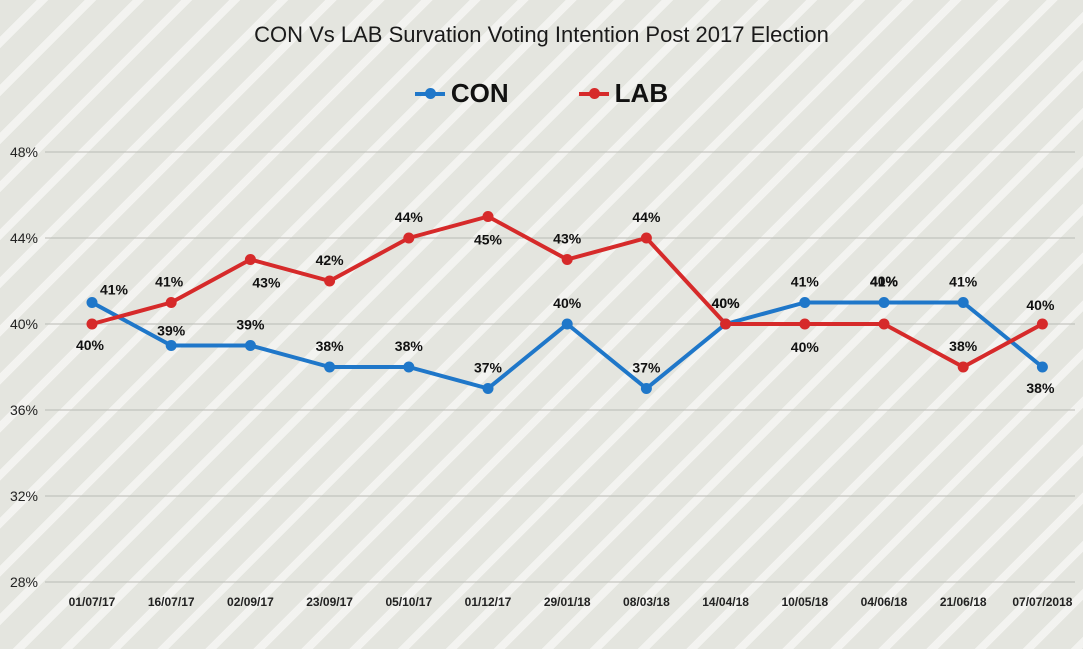  What do you see at coordinates (1042, 602) in the screenshot?
I see `x-tick-label: 07/07/2018` at bounding box center [1042, 602].